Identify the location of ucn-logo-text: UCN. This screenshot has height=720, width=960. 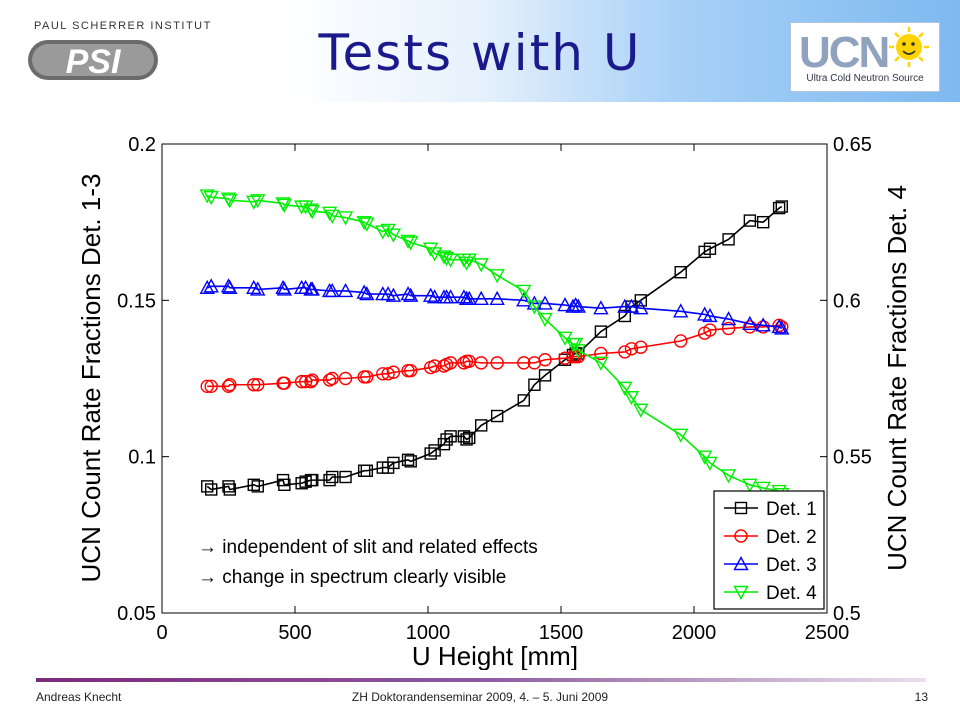
(843, 50).